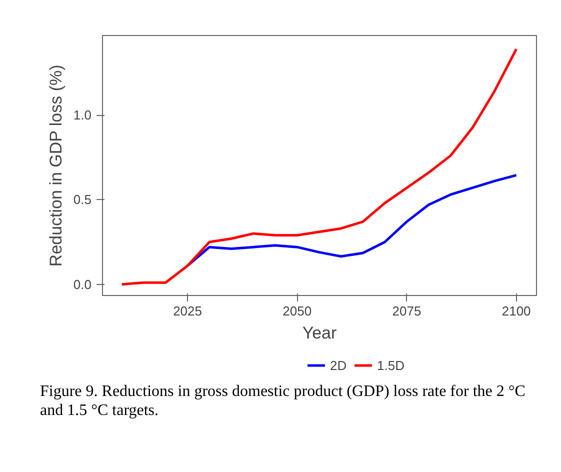 This screenshot has width=561, height=472. Describe the element at coordinates (516, 311) in the screenshot. I see `x-tick-label: 2100` at that location.